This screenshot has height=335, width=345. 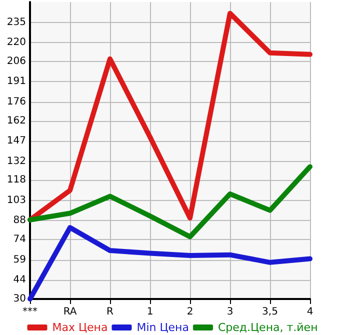 What do you see at coordinates (19, 240) in the screenshot?
I see `y-tick-label: 74` at bounding box center [19, 240].